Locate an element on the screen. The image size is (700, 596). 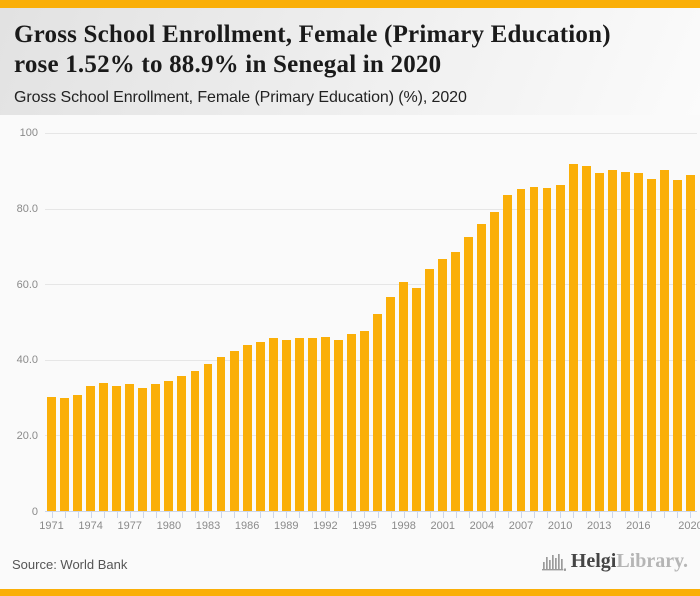
x-tick-label-1971: 1971 is located at coordinates (51, 526).